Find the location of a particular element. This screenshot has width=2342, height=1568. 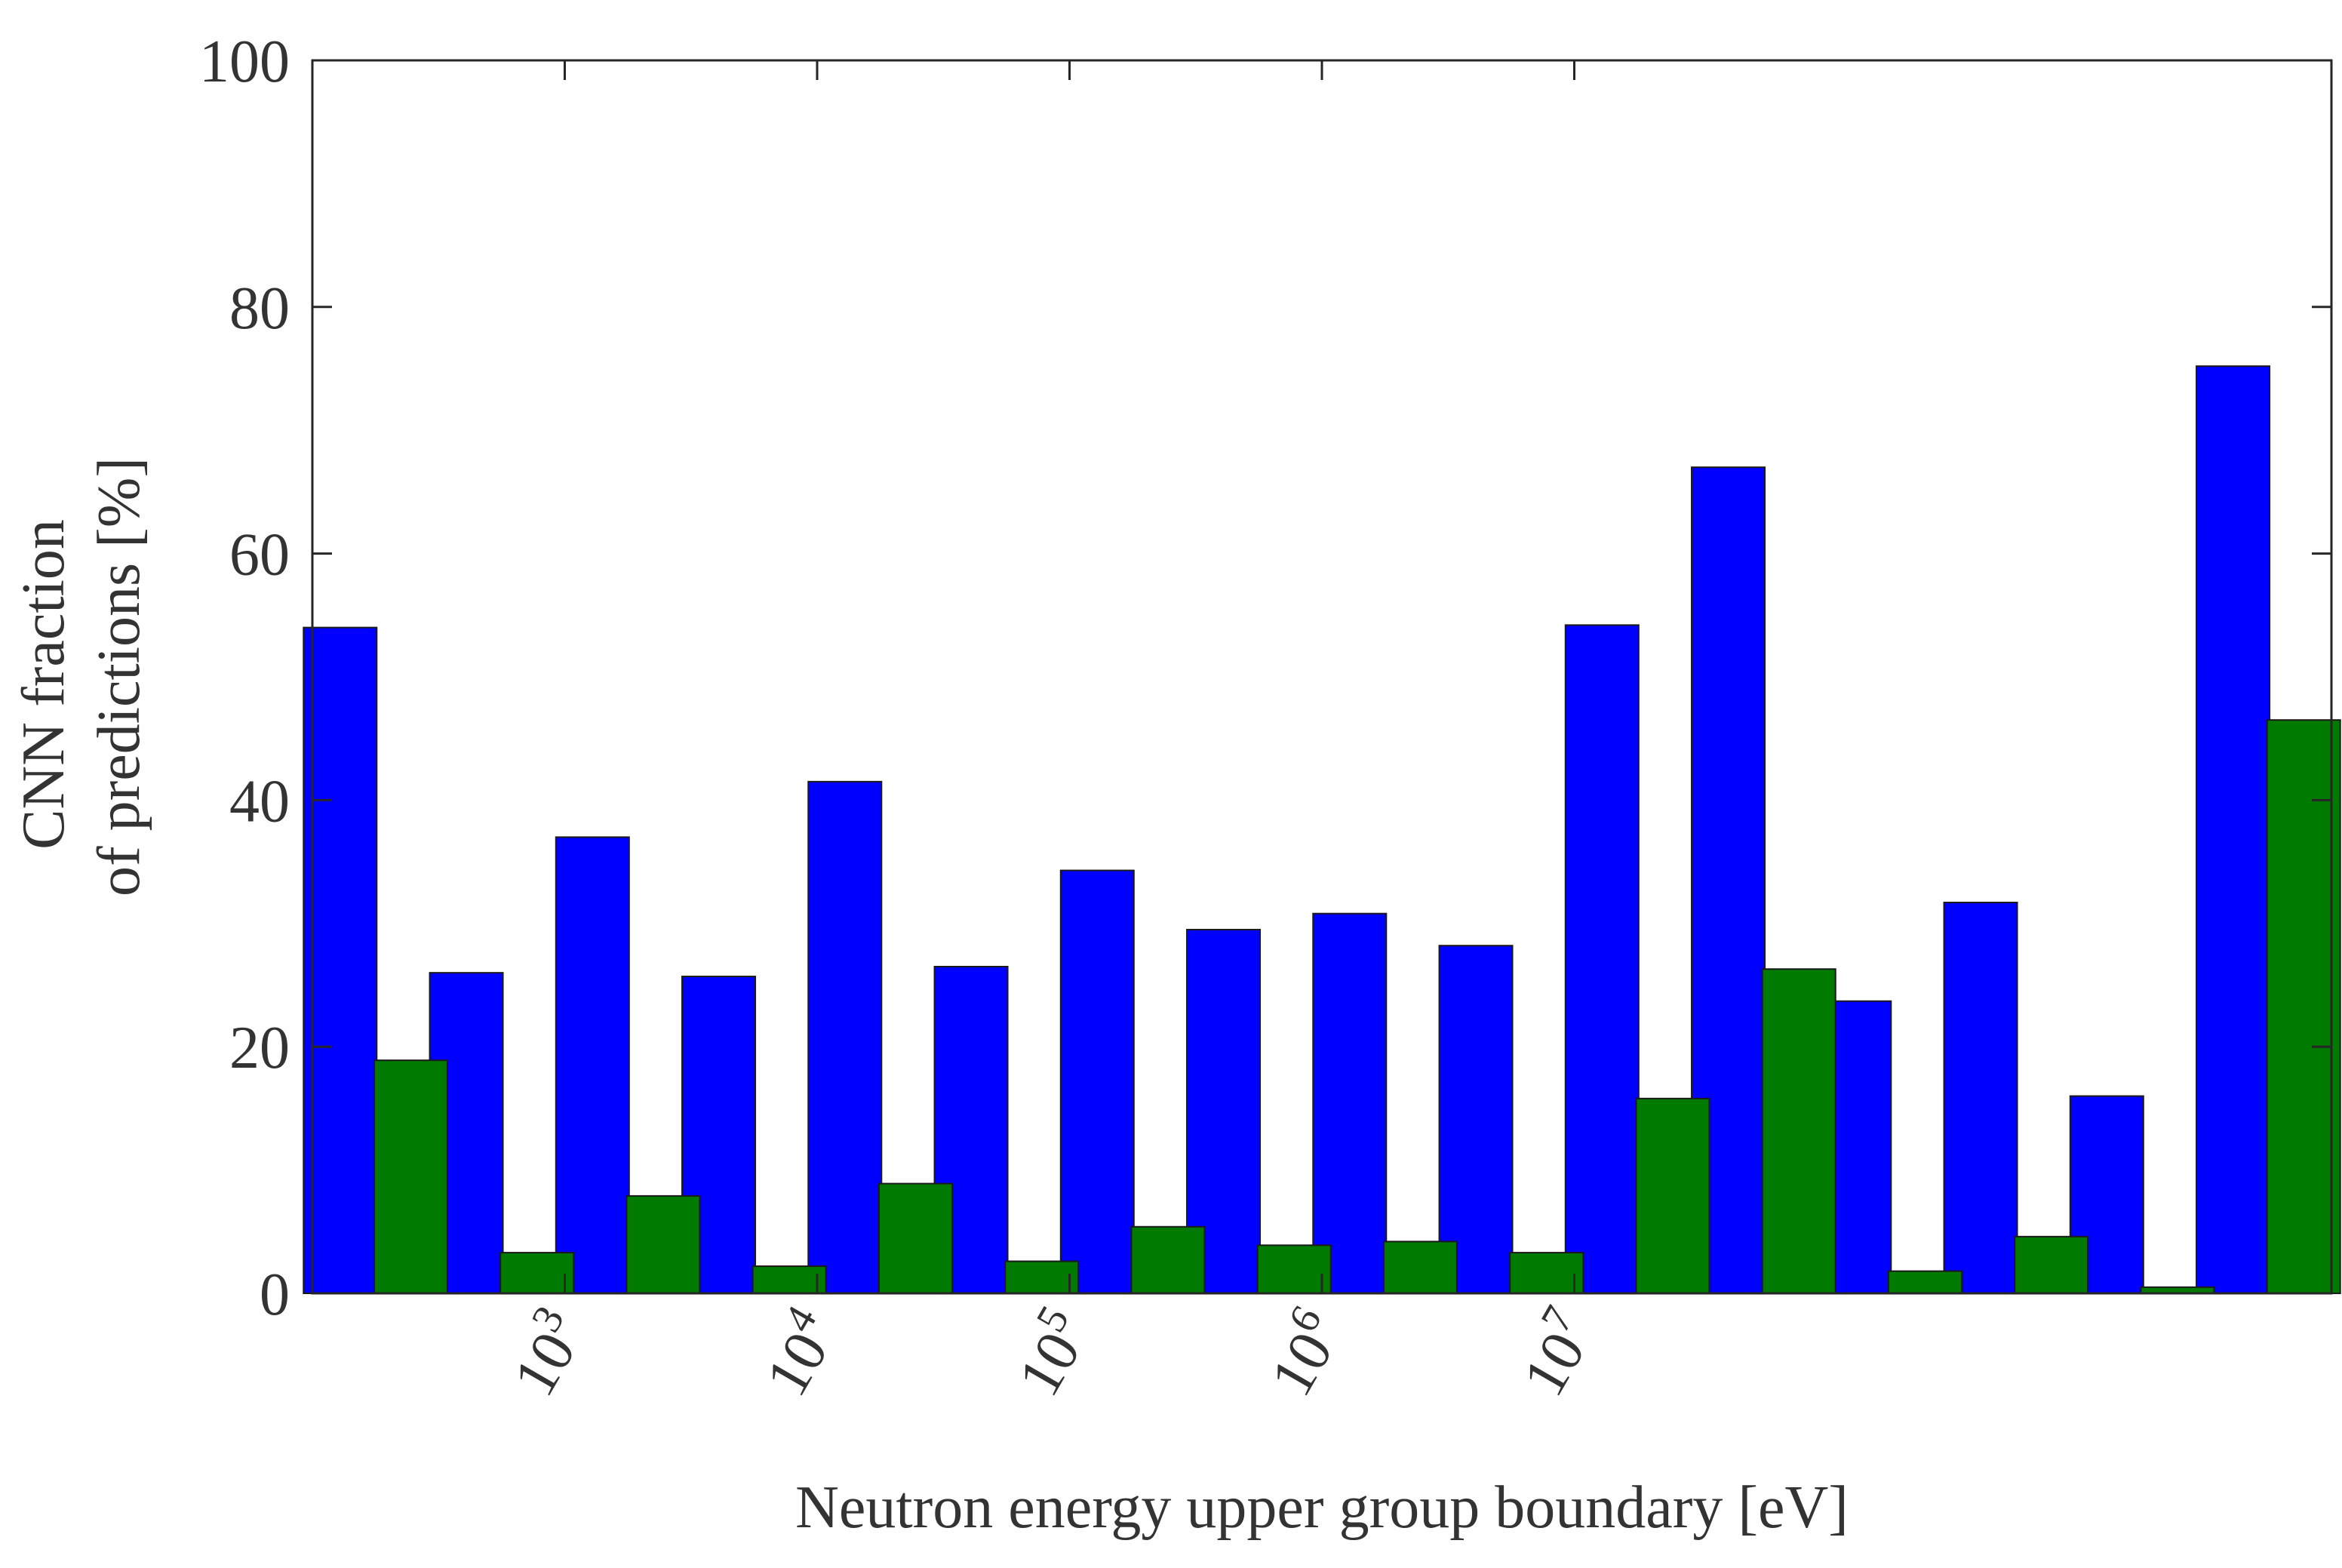

y-tick-label-0: 0 is located at coordinates (275, 1295).